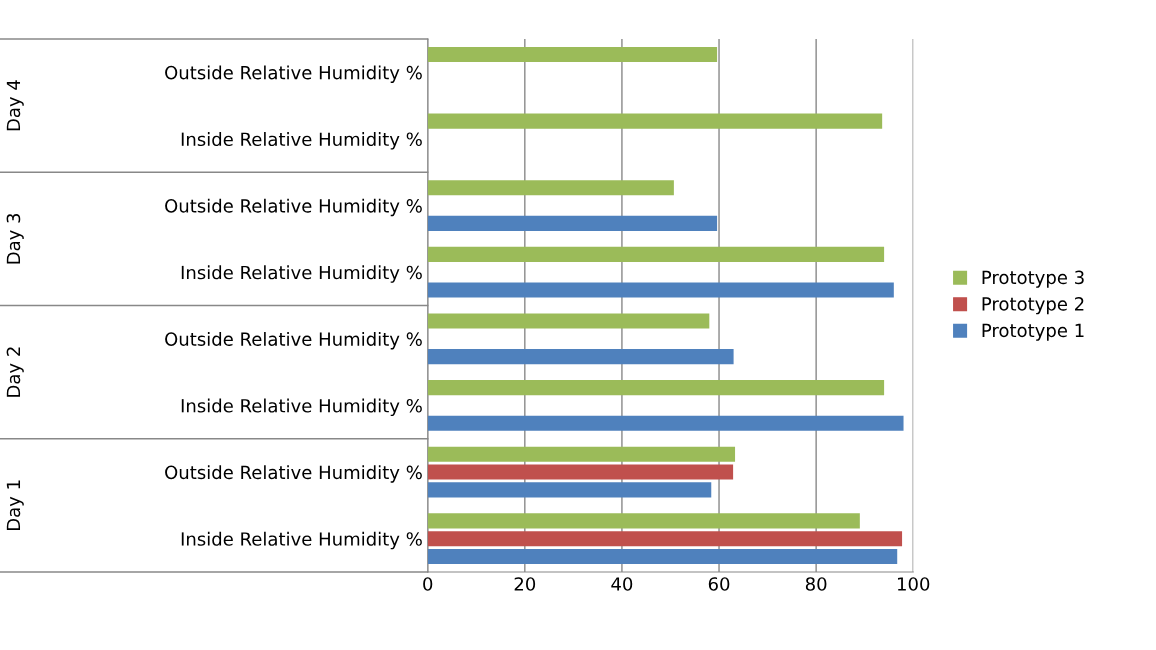  I want to click on legend-label: Prototype 2, so click(1033, 306).